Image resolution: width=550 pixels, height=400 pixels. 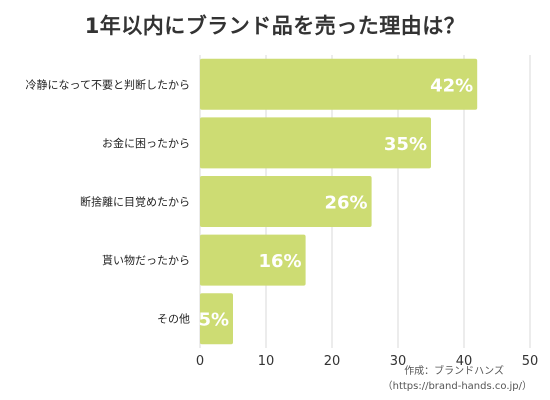 What do you see at coordinates (405, 144) in the screenshot?
I see `bar-value-label: 35%` at bounding box center [405, 144].